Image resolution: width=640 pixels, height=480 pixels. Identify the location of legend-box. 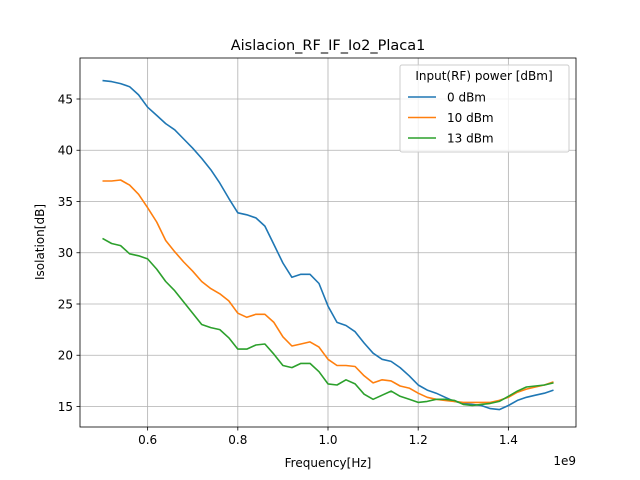
(484, 108).